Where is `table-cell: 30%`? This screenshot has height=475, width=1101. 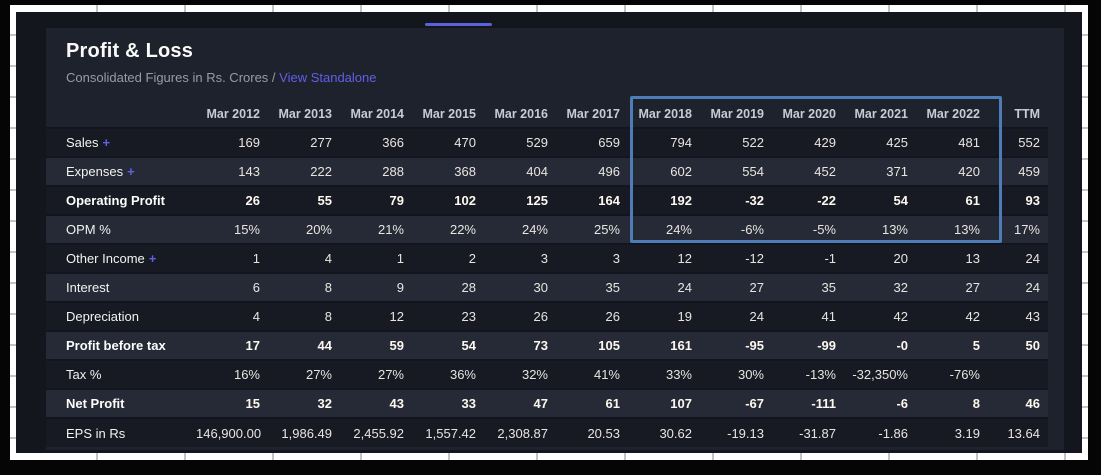 table-cell: 30% is located at coordinates (736, 374).